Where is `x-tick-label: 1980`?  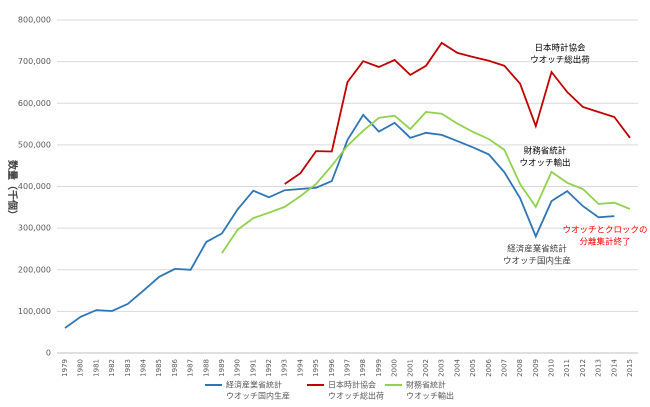
x-tick-label: 1980 is located at coordinates (81, 368).